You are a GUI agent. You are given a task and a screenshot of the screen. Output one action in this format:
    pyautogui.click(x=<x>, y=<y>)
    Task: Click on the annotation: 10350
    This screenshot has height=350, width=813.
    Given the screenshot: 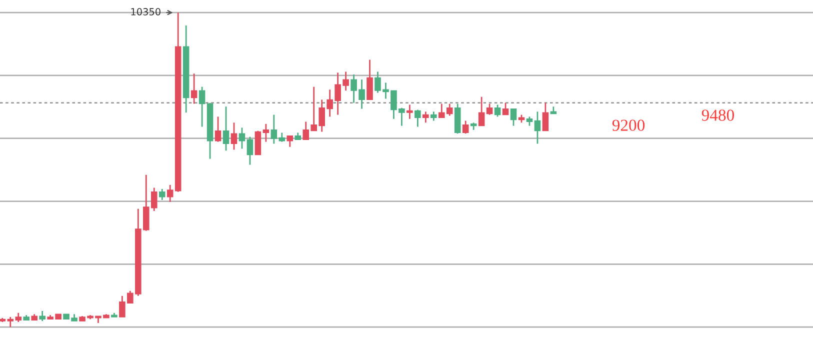 What is the action you would take?
    pyautogui.click(x=145, y=12)
    